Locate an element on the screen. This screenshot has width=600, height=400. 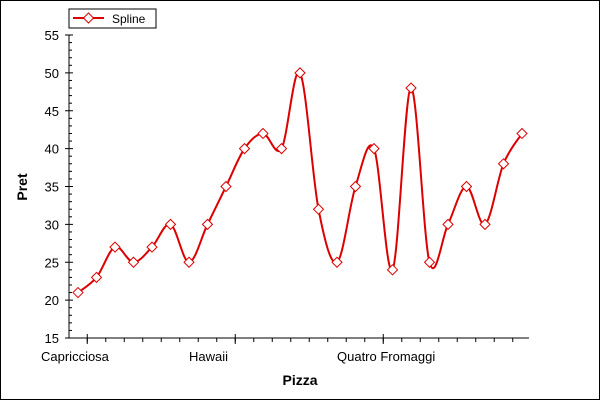
x-tick-label: Hawaii is located at coordinates (208, 356).